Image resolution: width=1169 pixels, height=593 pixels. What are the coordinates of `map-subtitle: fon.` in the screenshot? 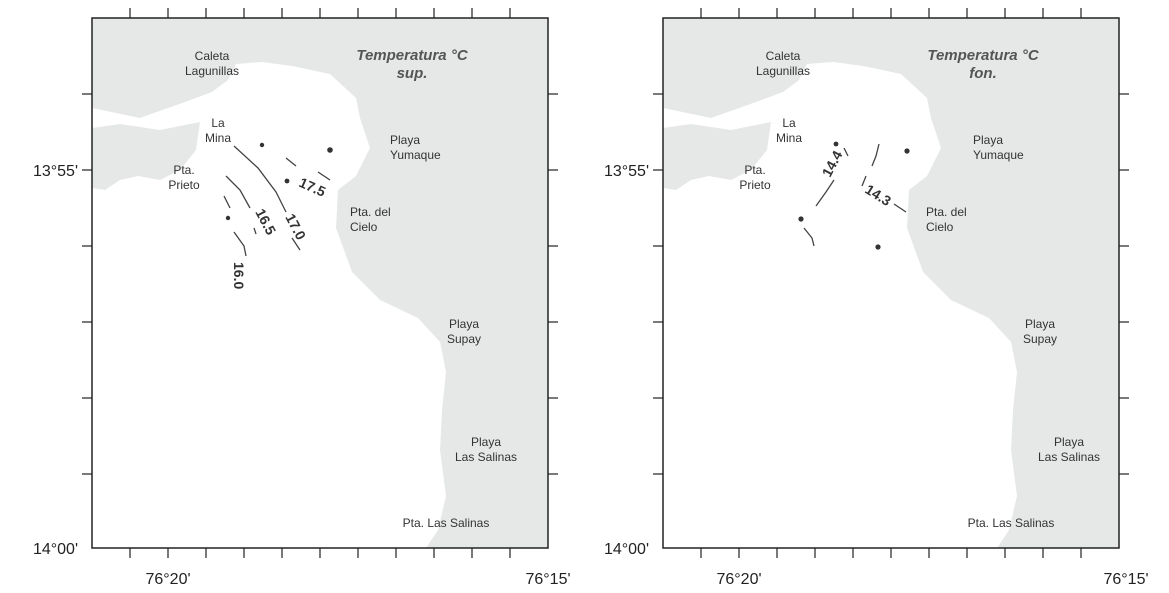 It's located at (983, 73).